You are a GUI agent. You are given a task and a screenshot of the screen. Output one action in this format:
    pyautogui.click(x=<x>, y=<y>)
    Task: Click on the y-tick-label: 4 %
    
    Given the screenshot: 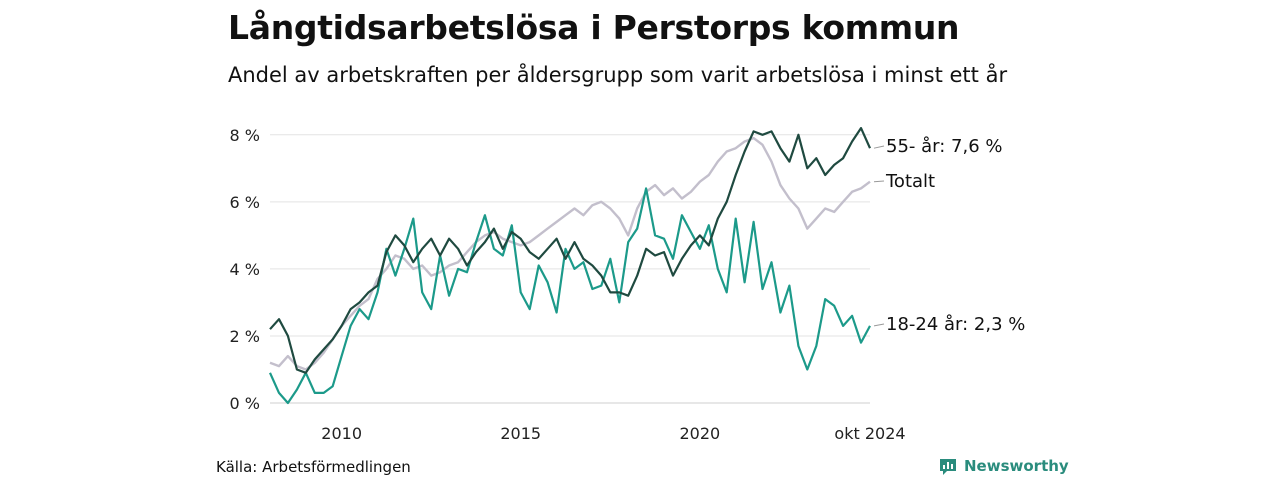 What is the action you would take?
    pyautogui.click(x=245, y=269)
    